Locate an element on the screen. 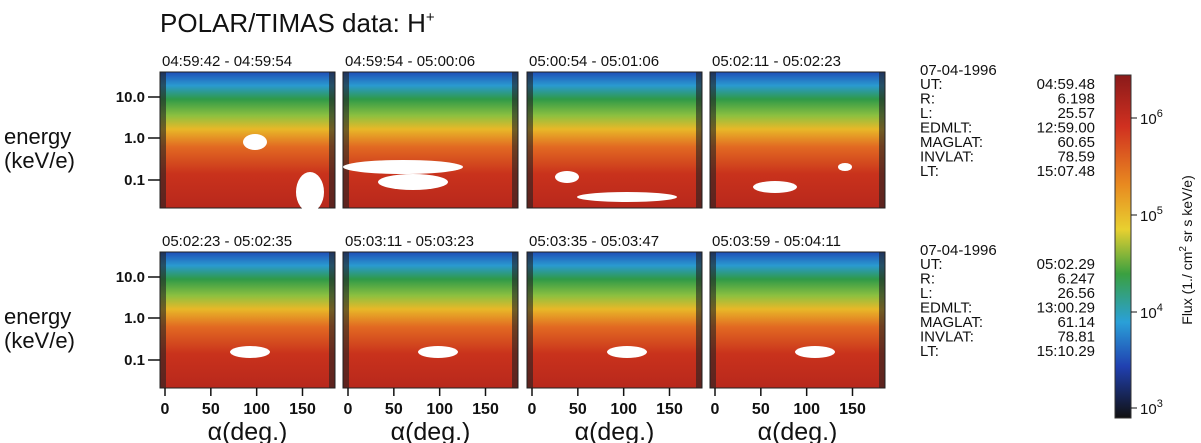  info-value: 6.247 is located at coordinates (1076, 279).